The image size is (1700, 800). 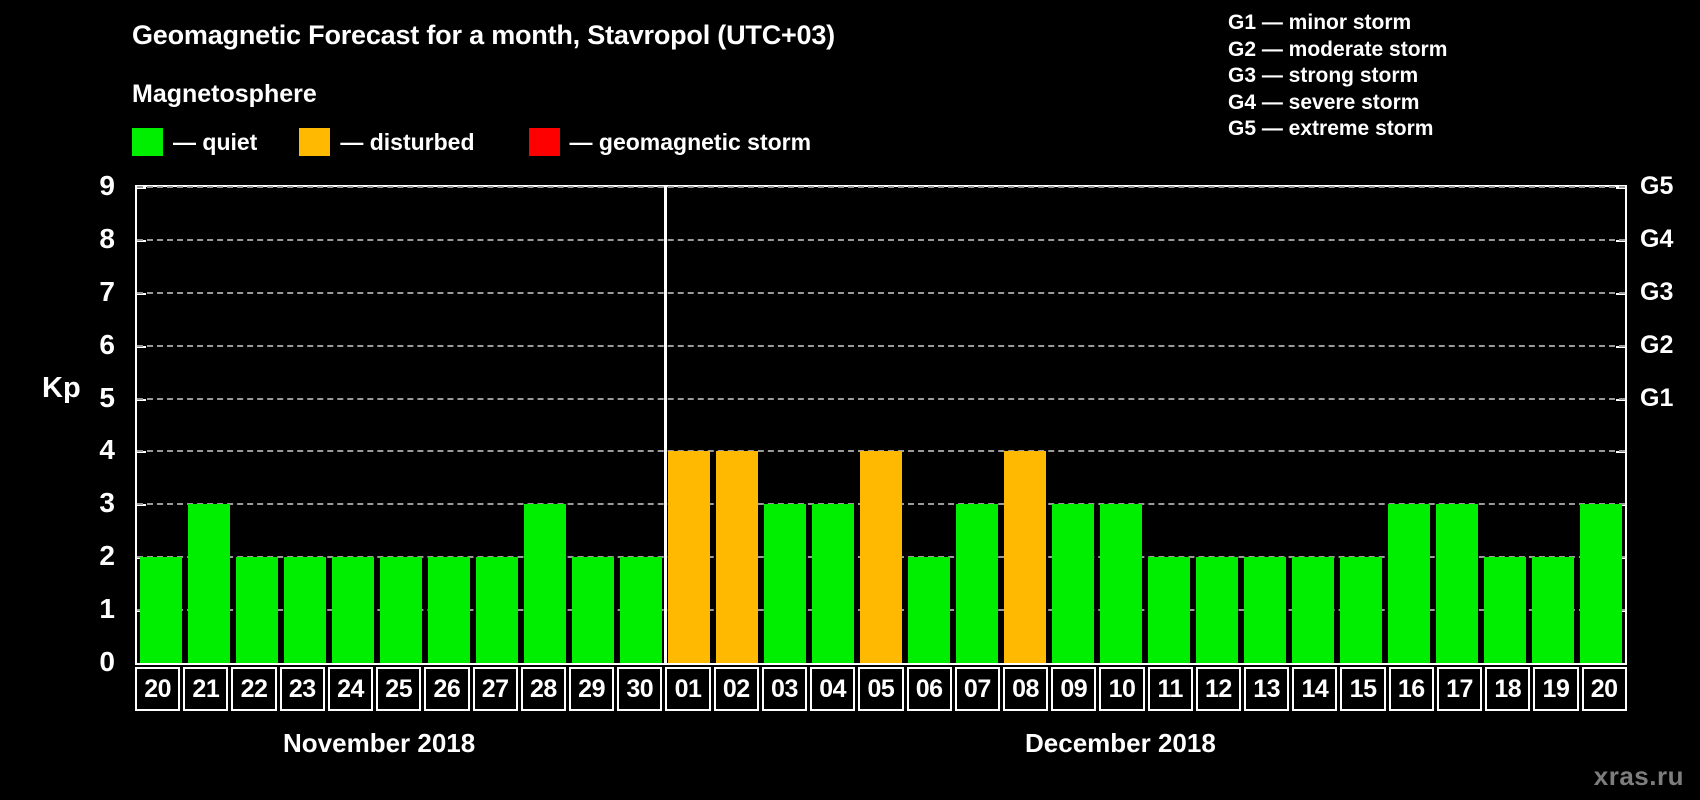 I want to click on day-label-16: 16, so click(x=1411, y=689).